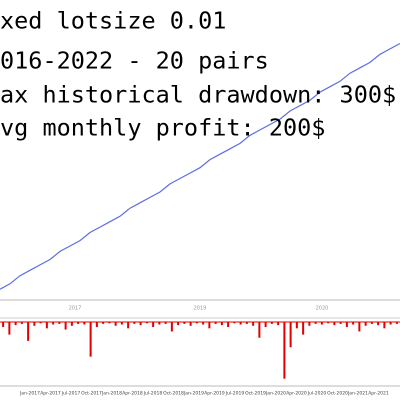 This screenshot has width=400, height=400. What do you see at coordinates (317, 394) in the screenshot?
I see `x-tick-label: Jul-2020` at bounding box center [317, 394].